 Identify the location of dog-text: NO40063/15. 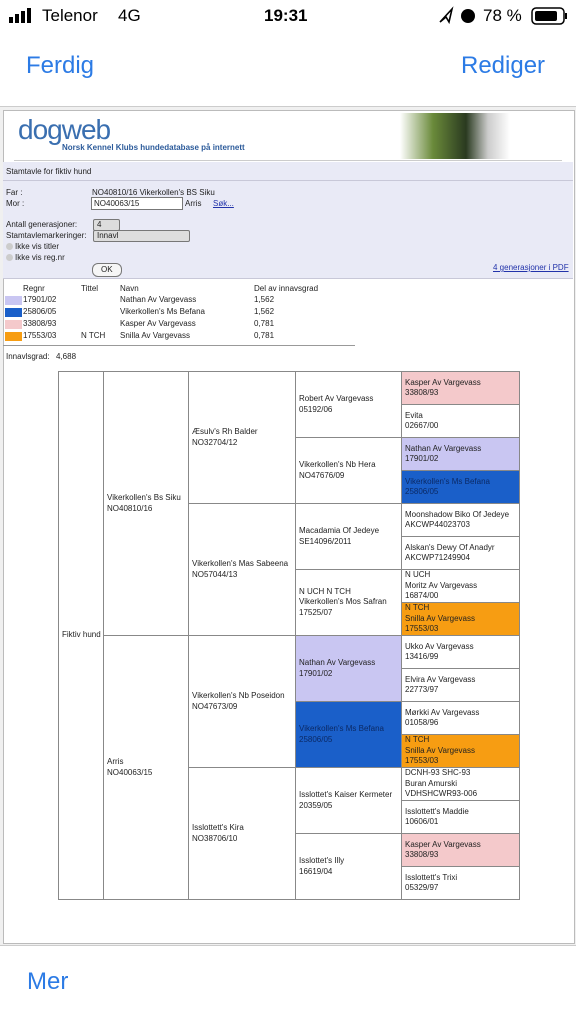
(130, 772).